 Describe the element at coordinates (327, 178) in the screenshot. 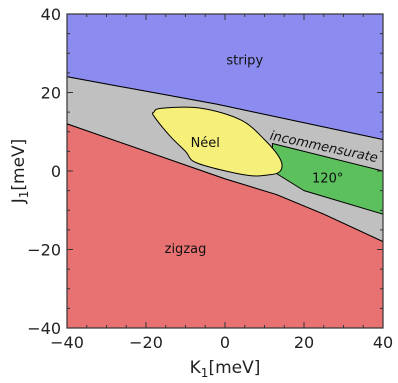

I see `region-label-phase120: 120°` at that location.